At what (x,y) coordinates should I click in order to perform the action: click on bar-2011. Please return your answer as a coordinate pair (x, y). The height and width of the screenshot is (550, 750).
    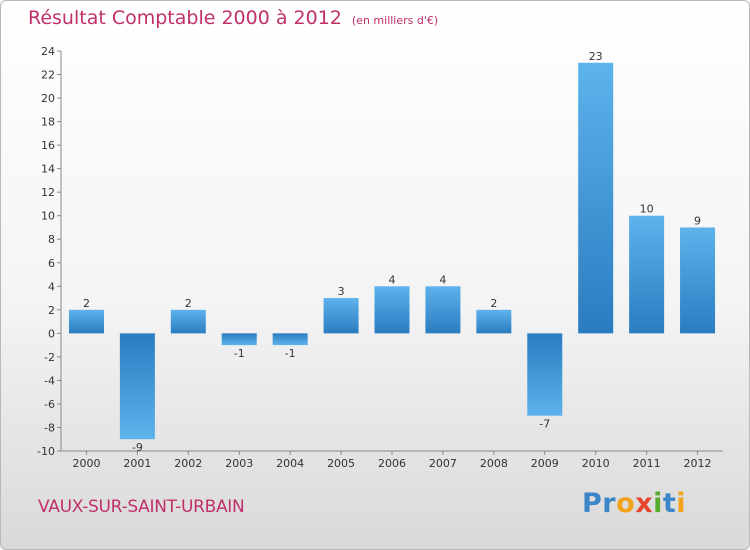
    Looking at the image, I should click on (647, 274).